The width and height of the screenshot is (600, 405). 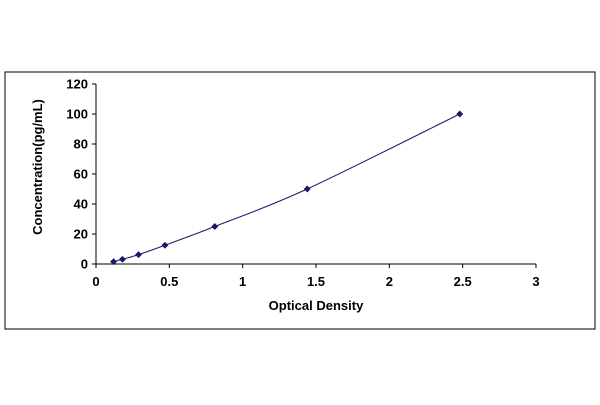 What do you see at coordinates (37, 167) in the screenshot?
I see `y-axis-title: Concentration(pg/mL)` at bounding box center [37, 167].